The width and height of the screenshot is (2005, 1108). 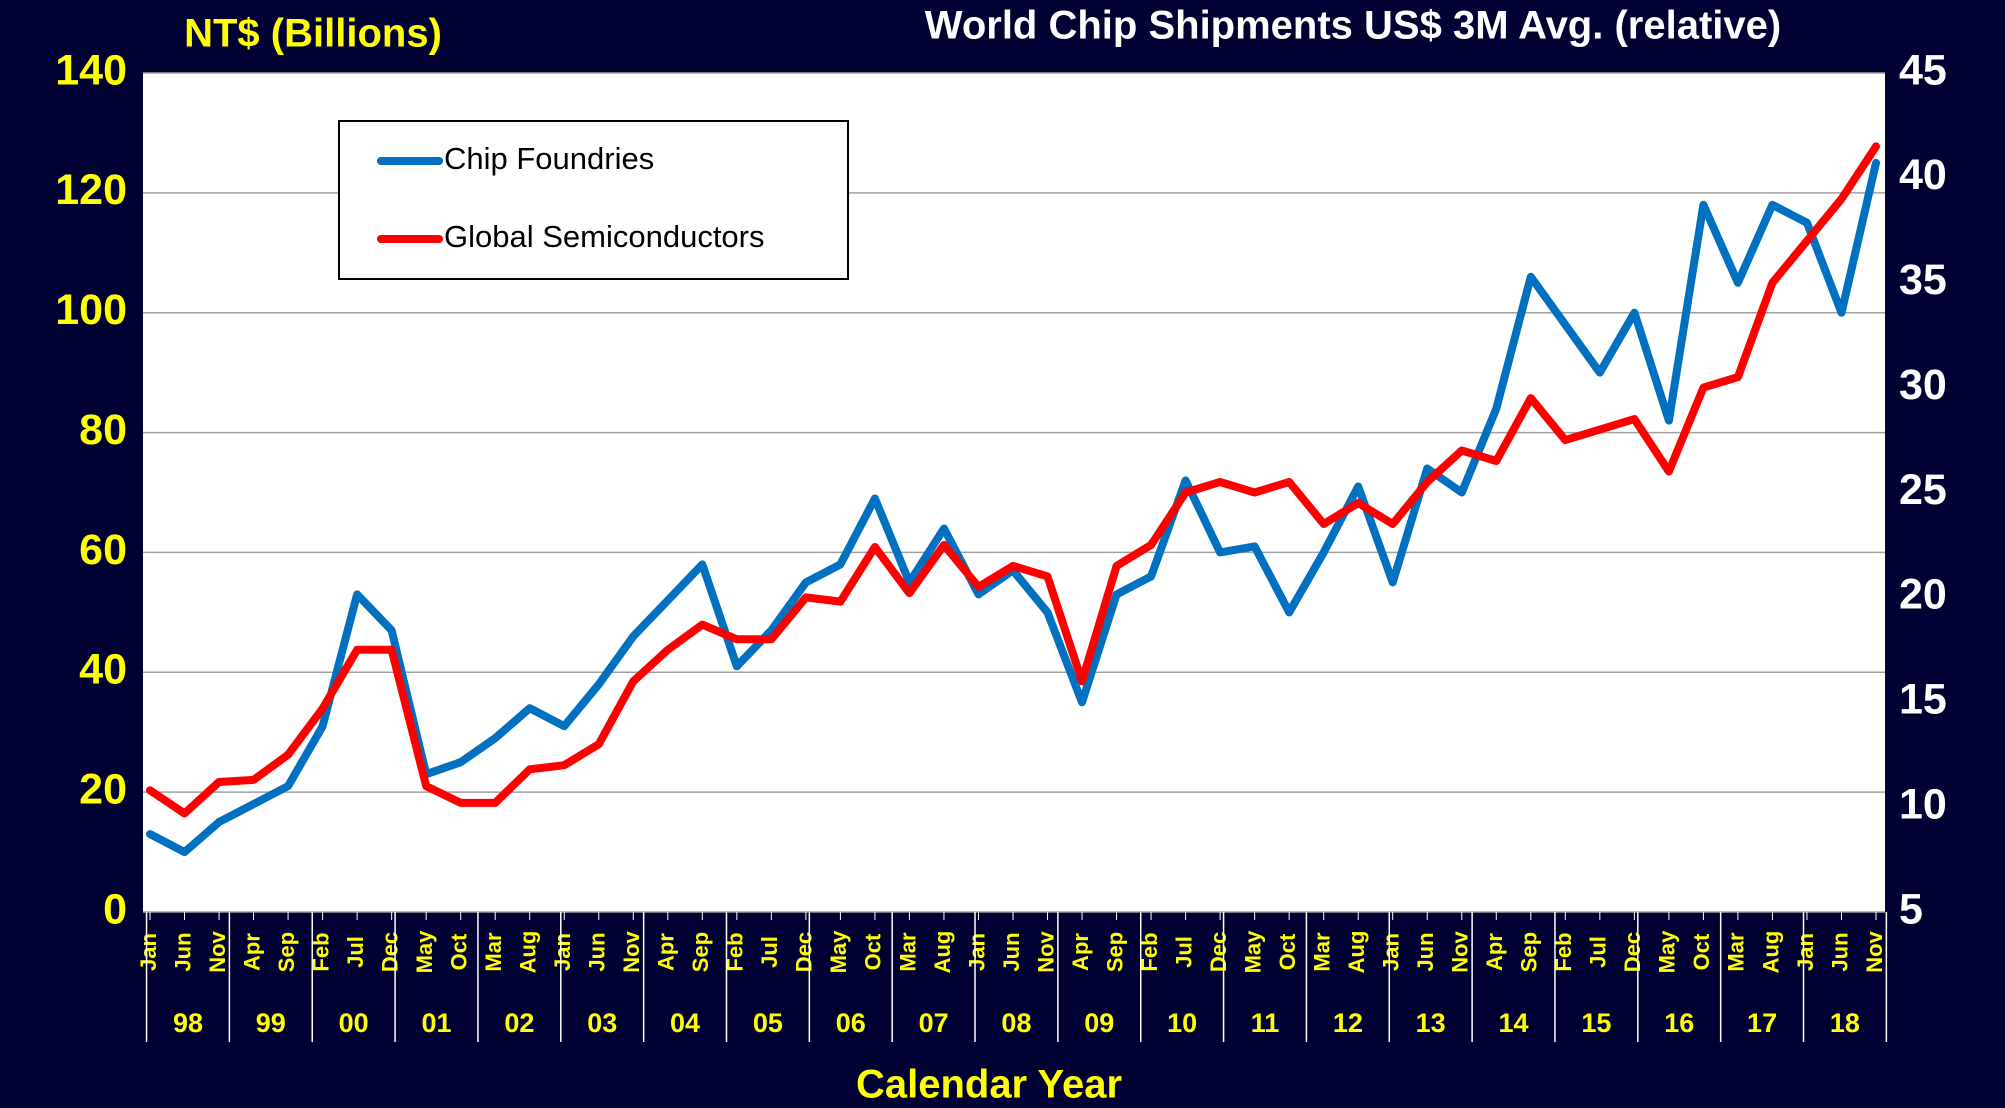 What do you see at coordinates (1923, 595) in the screenshot?
I see `y2-tick-label: 20` at bounding box center [1923, 595].